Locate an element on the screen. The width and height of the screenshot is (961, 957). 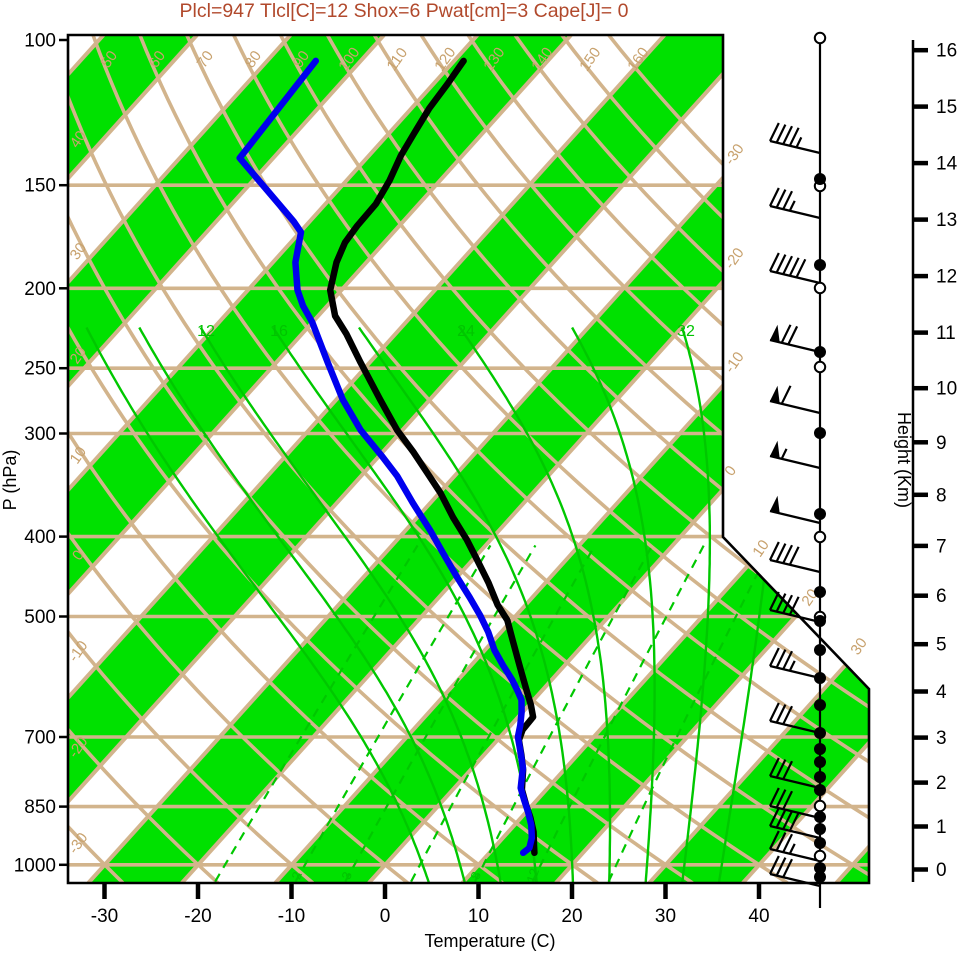
isotherm-edge-label: 30 is located at coordinates (858, 646).